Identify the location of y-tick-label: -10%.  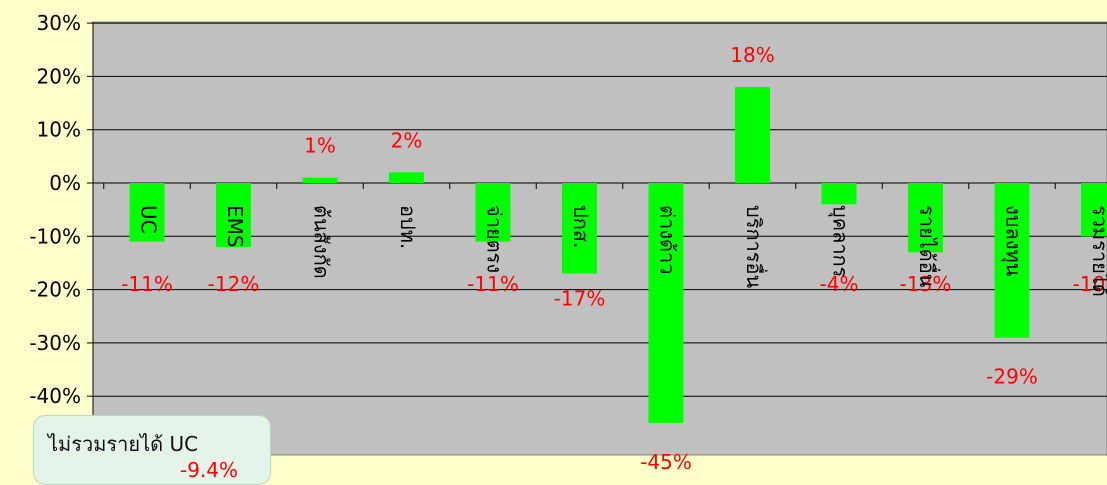
(55, 236).